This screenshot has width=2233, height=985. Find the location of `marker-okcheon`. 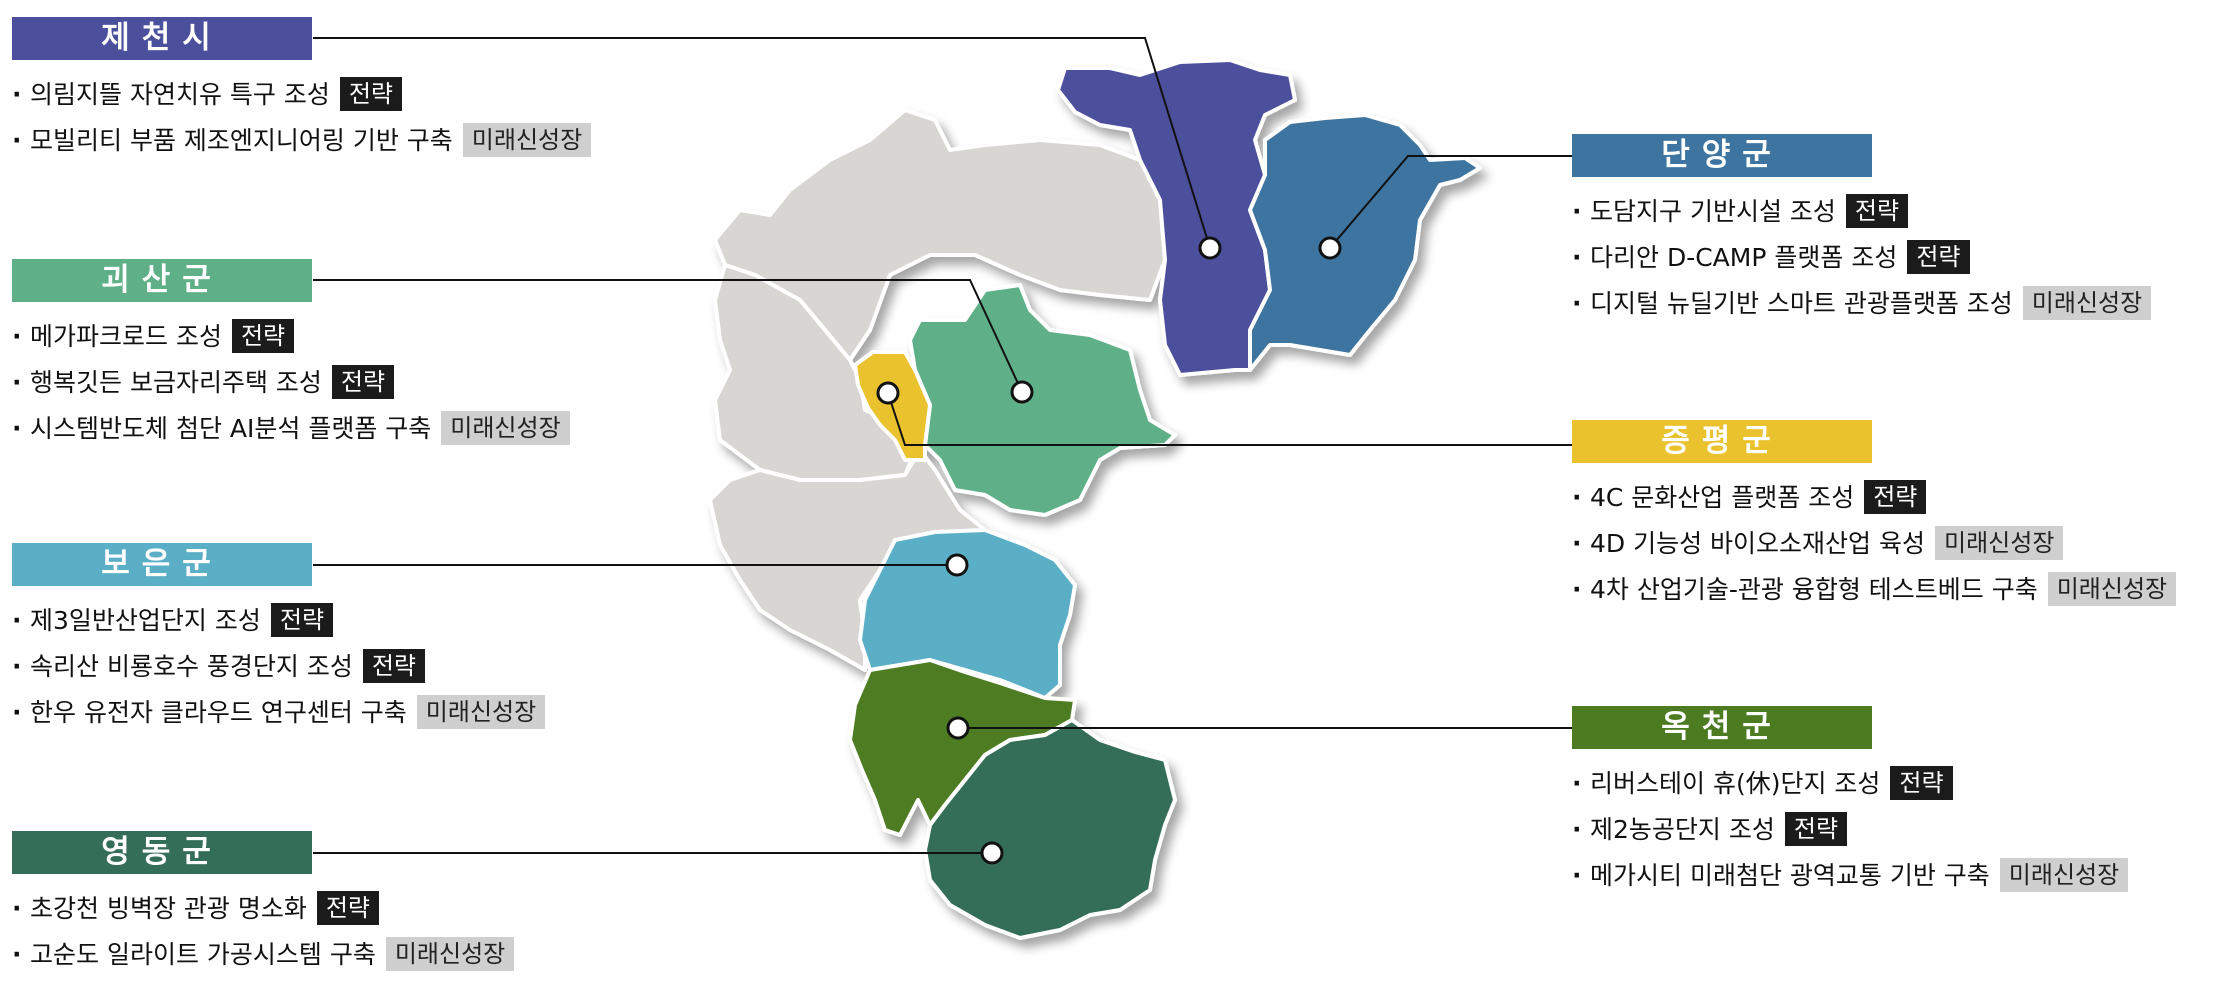

marker-okcheon is located at coordinates (958, 728).